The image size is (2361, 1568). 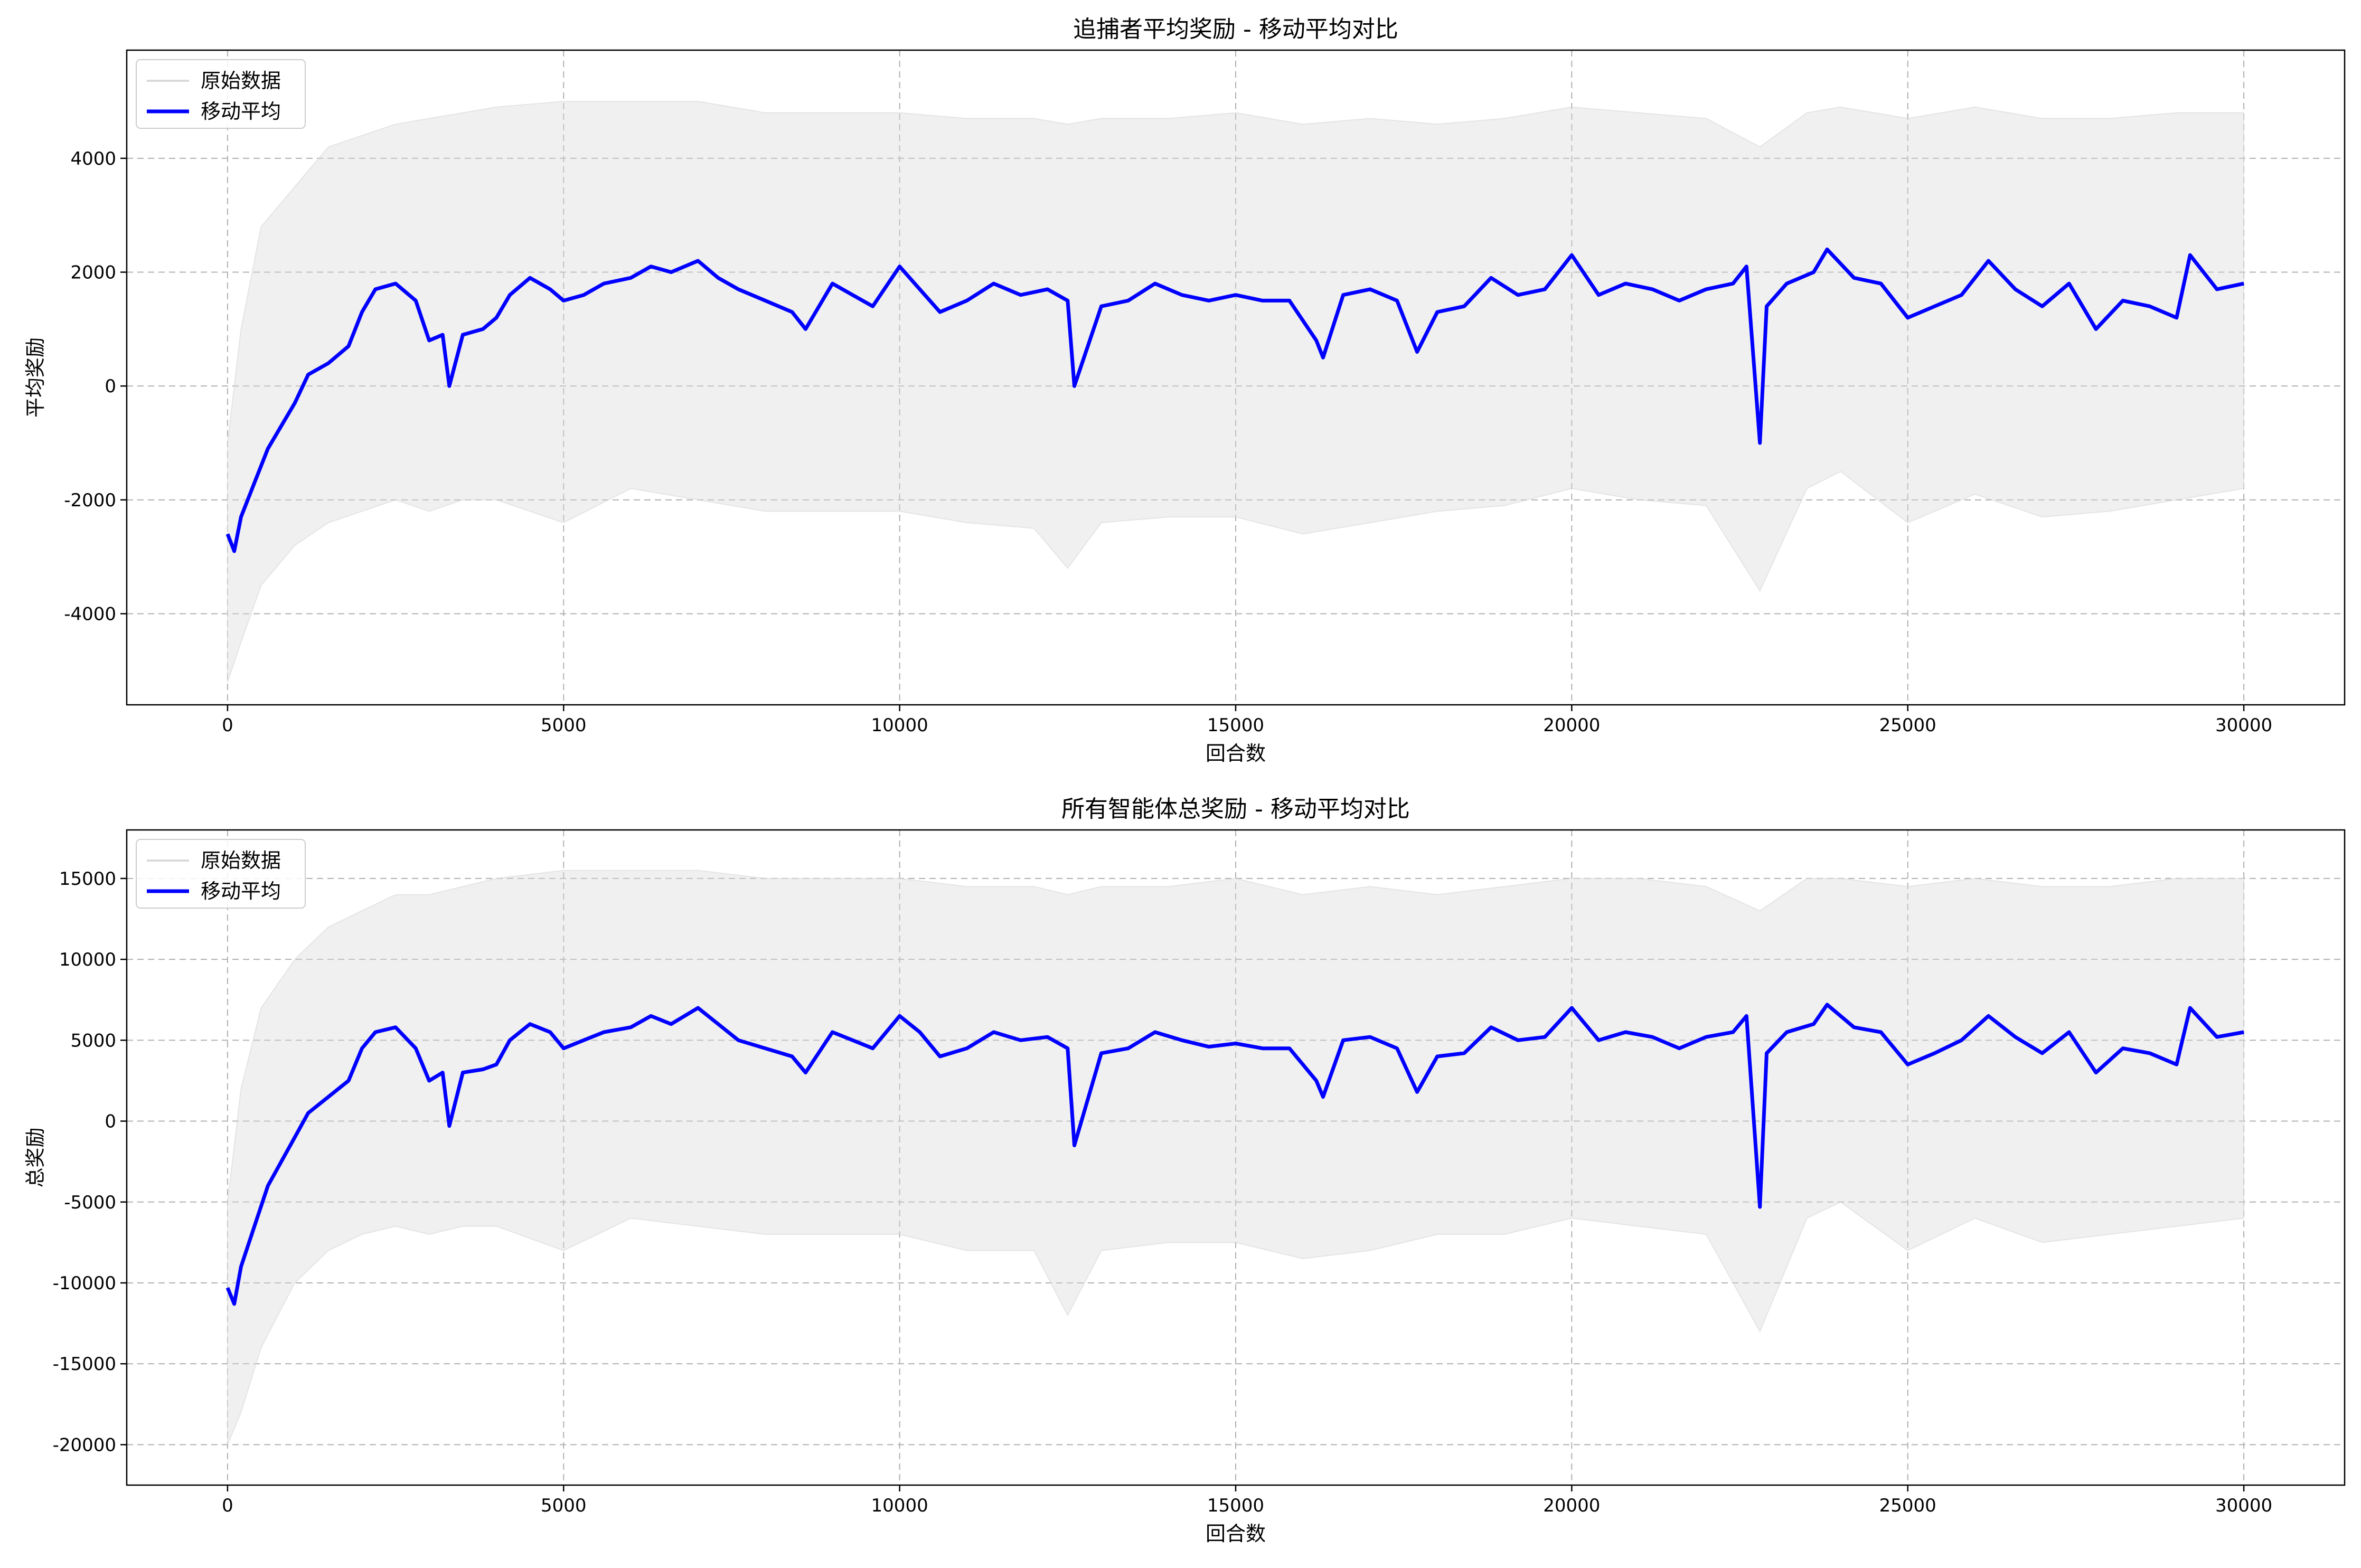 I want to click on y-axis-label: 总奖励, so click(x=35, y=1157).